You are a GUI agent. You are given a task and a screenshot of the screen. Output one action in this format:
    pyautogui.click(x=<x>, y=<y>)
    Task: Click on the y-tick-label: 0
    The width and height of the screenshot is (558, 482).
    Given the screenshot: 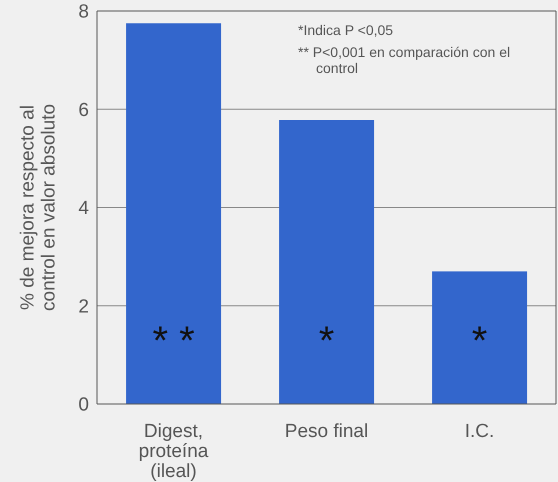 What is the action you would take?
    pyautogui.click(x=83, y=405)
    